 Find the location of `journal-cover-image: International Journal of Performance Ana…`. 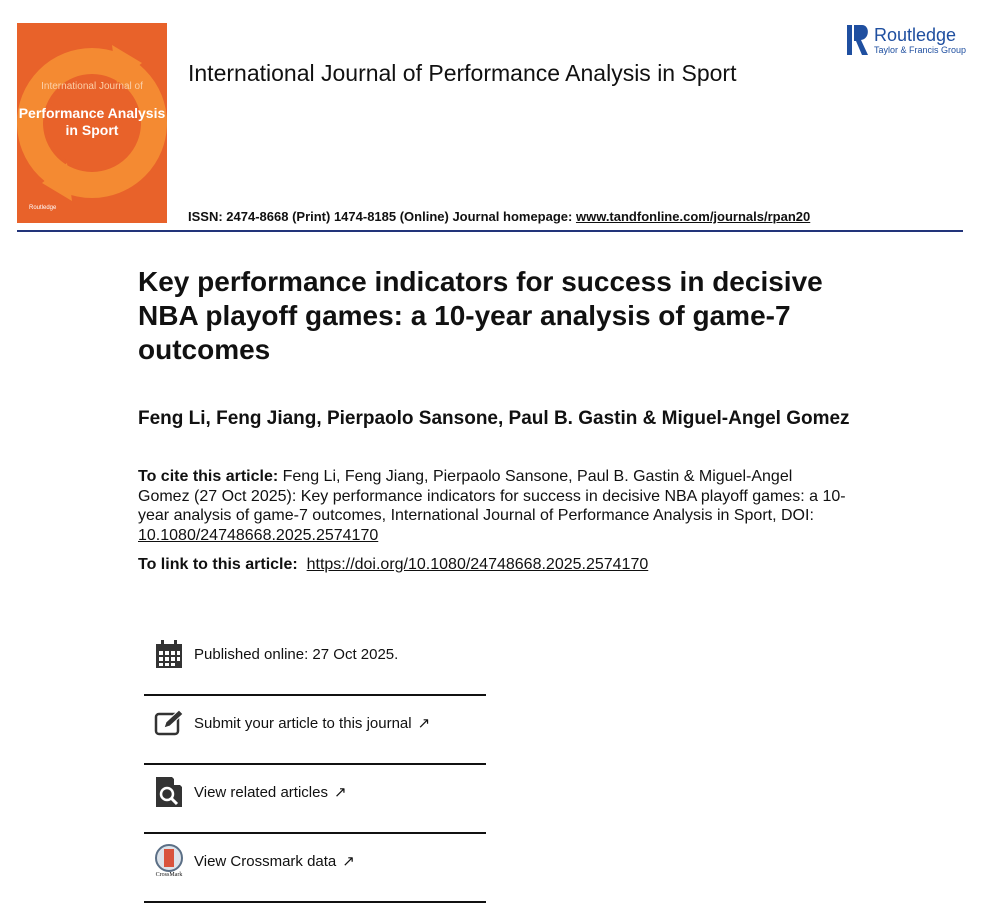

journal-cover-image: International Journal of Performance Ana… is located at coordinates (92, 123).